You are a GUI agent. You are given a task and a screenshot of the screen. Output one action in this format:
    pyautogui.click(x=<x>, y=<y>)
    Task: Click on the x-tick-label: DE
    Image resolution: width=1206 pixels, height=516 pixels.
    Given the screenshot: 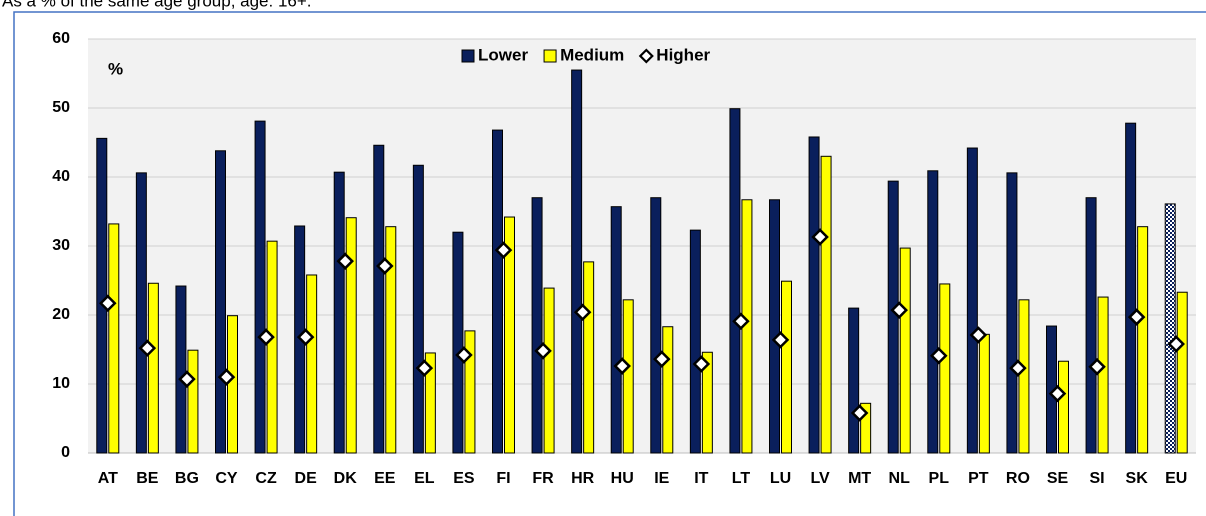 What is the action you would take?
    pyautogui.click(x=306, y=478)
    